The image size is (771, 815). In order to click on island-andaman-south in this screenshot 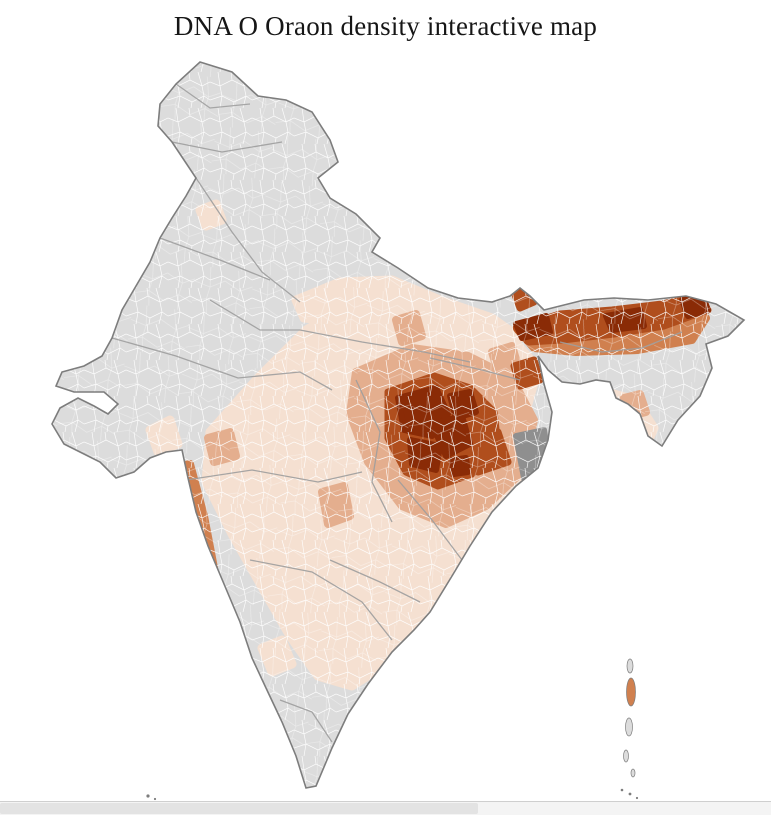, I will do `click(629, 727)`.